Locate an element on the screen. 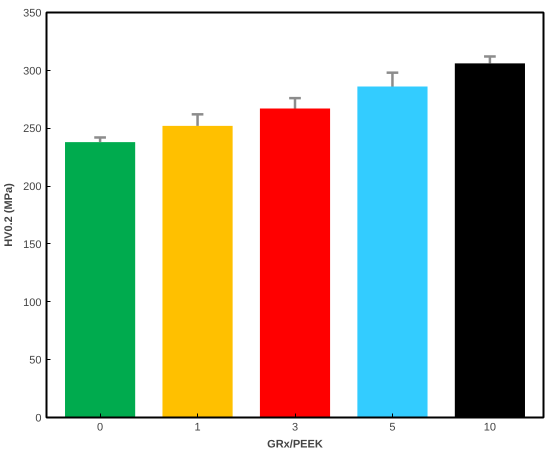 The height and width of the screenshot is (453, 558). y-tick-label: 100 is located at coordinates (32, 302).